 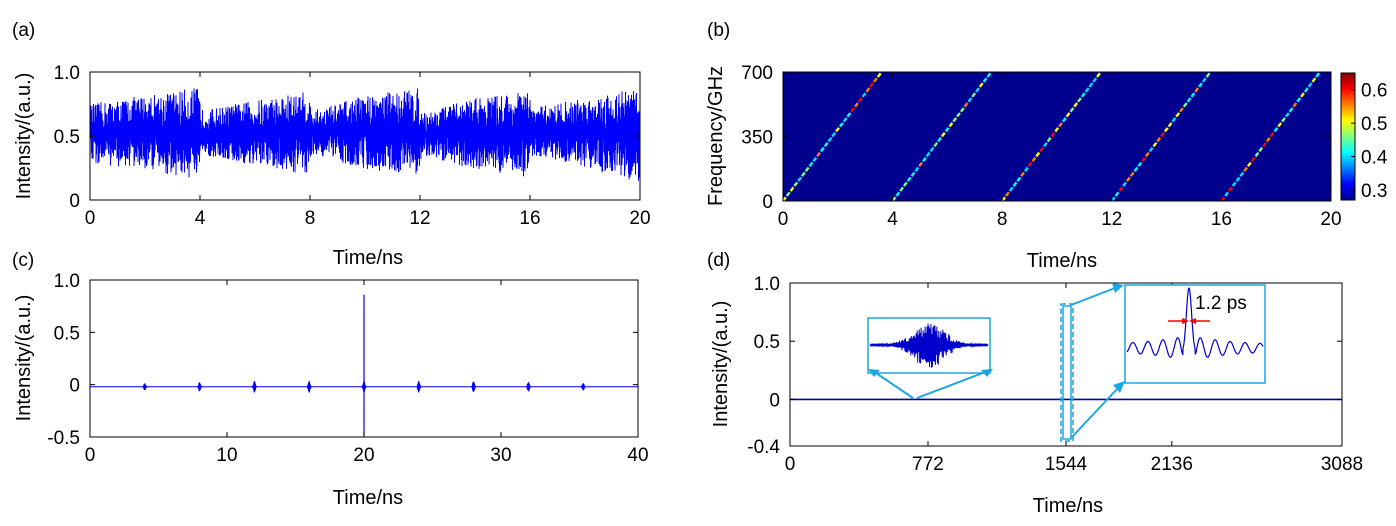 I want to click on inset-right-arrowhead-top, so click(x=1118, y=288).